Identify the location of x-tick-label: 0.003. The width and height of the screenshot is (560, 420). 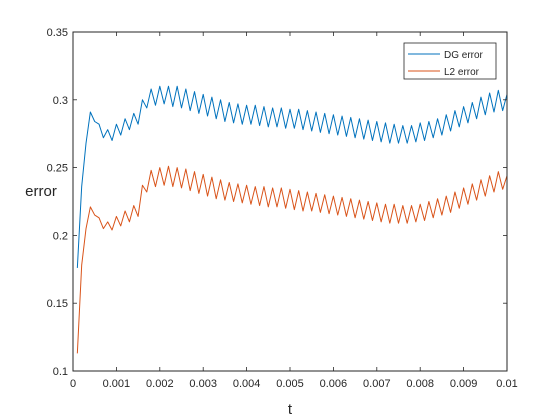
(203, 384).